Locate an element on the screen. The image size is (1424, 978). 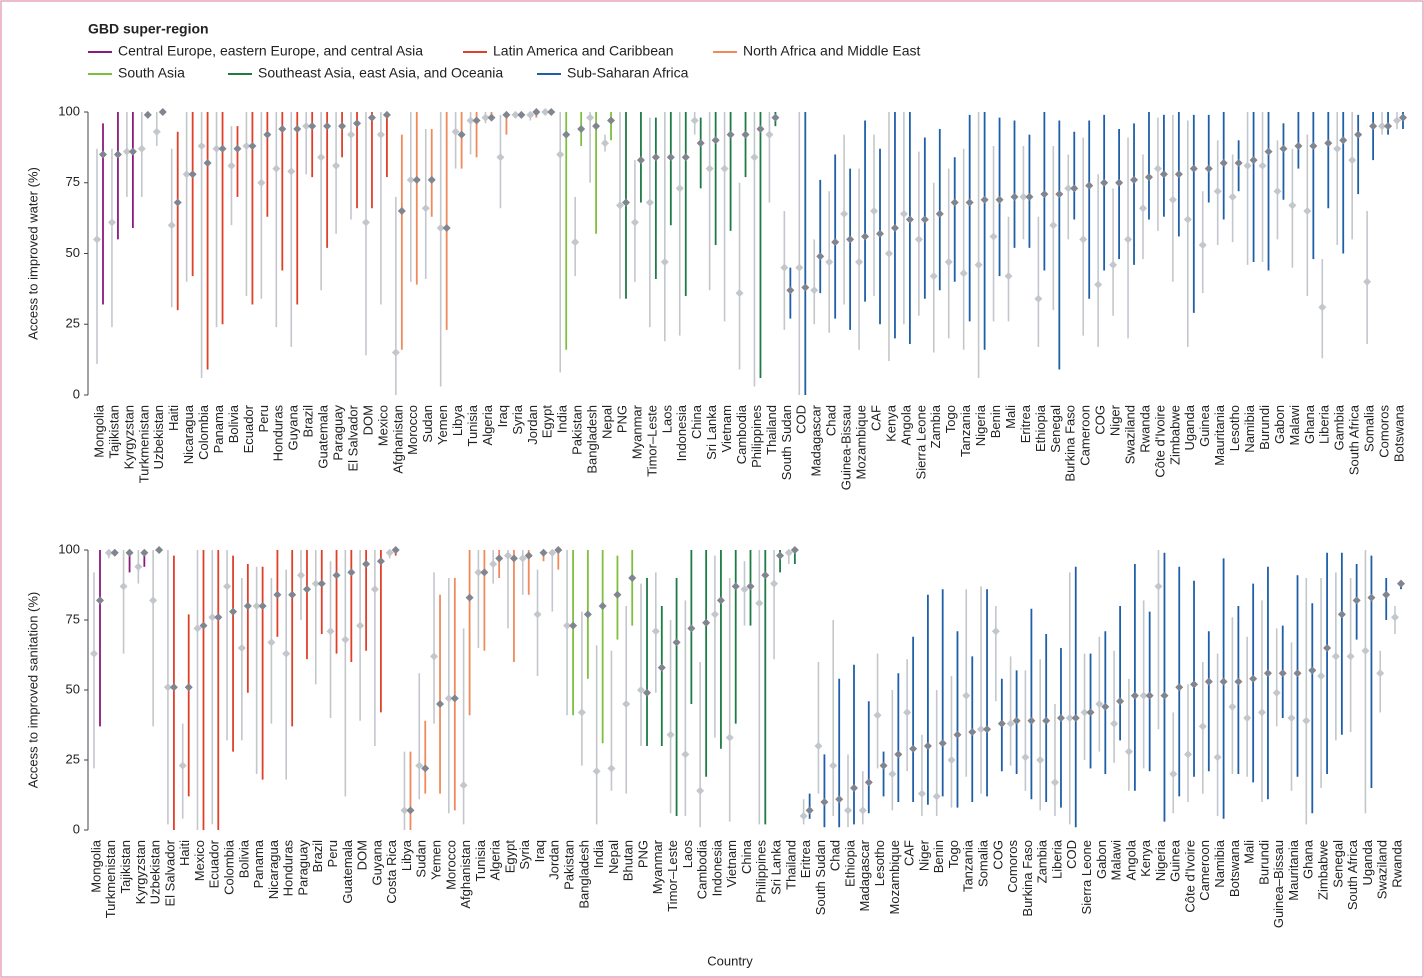
x-tick-label: Pakistan is located at coordinates (569, 865).